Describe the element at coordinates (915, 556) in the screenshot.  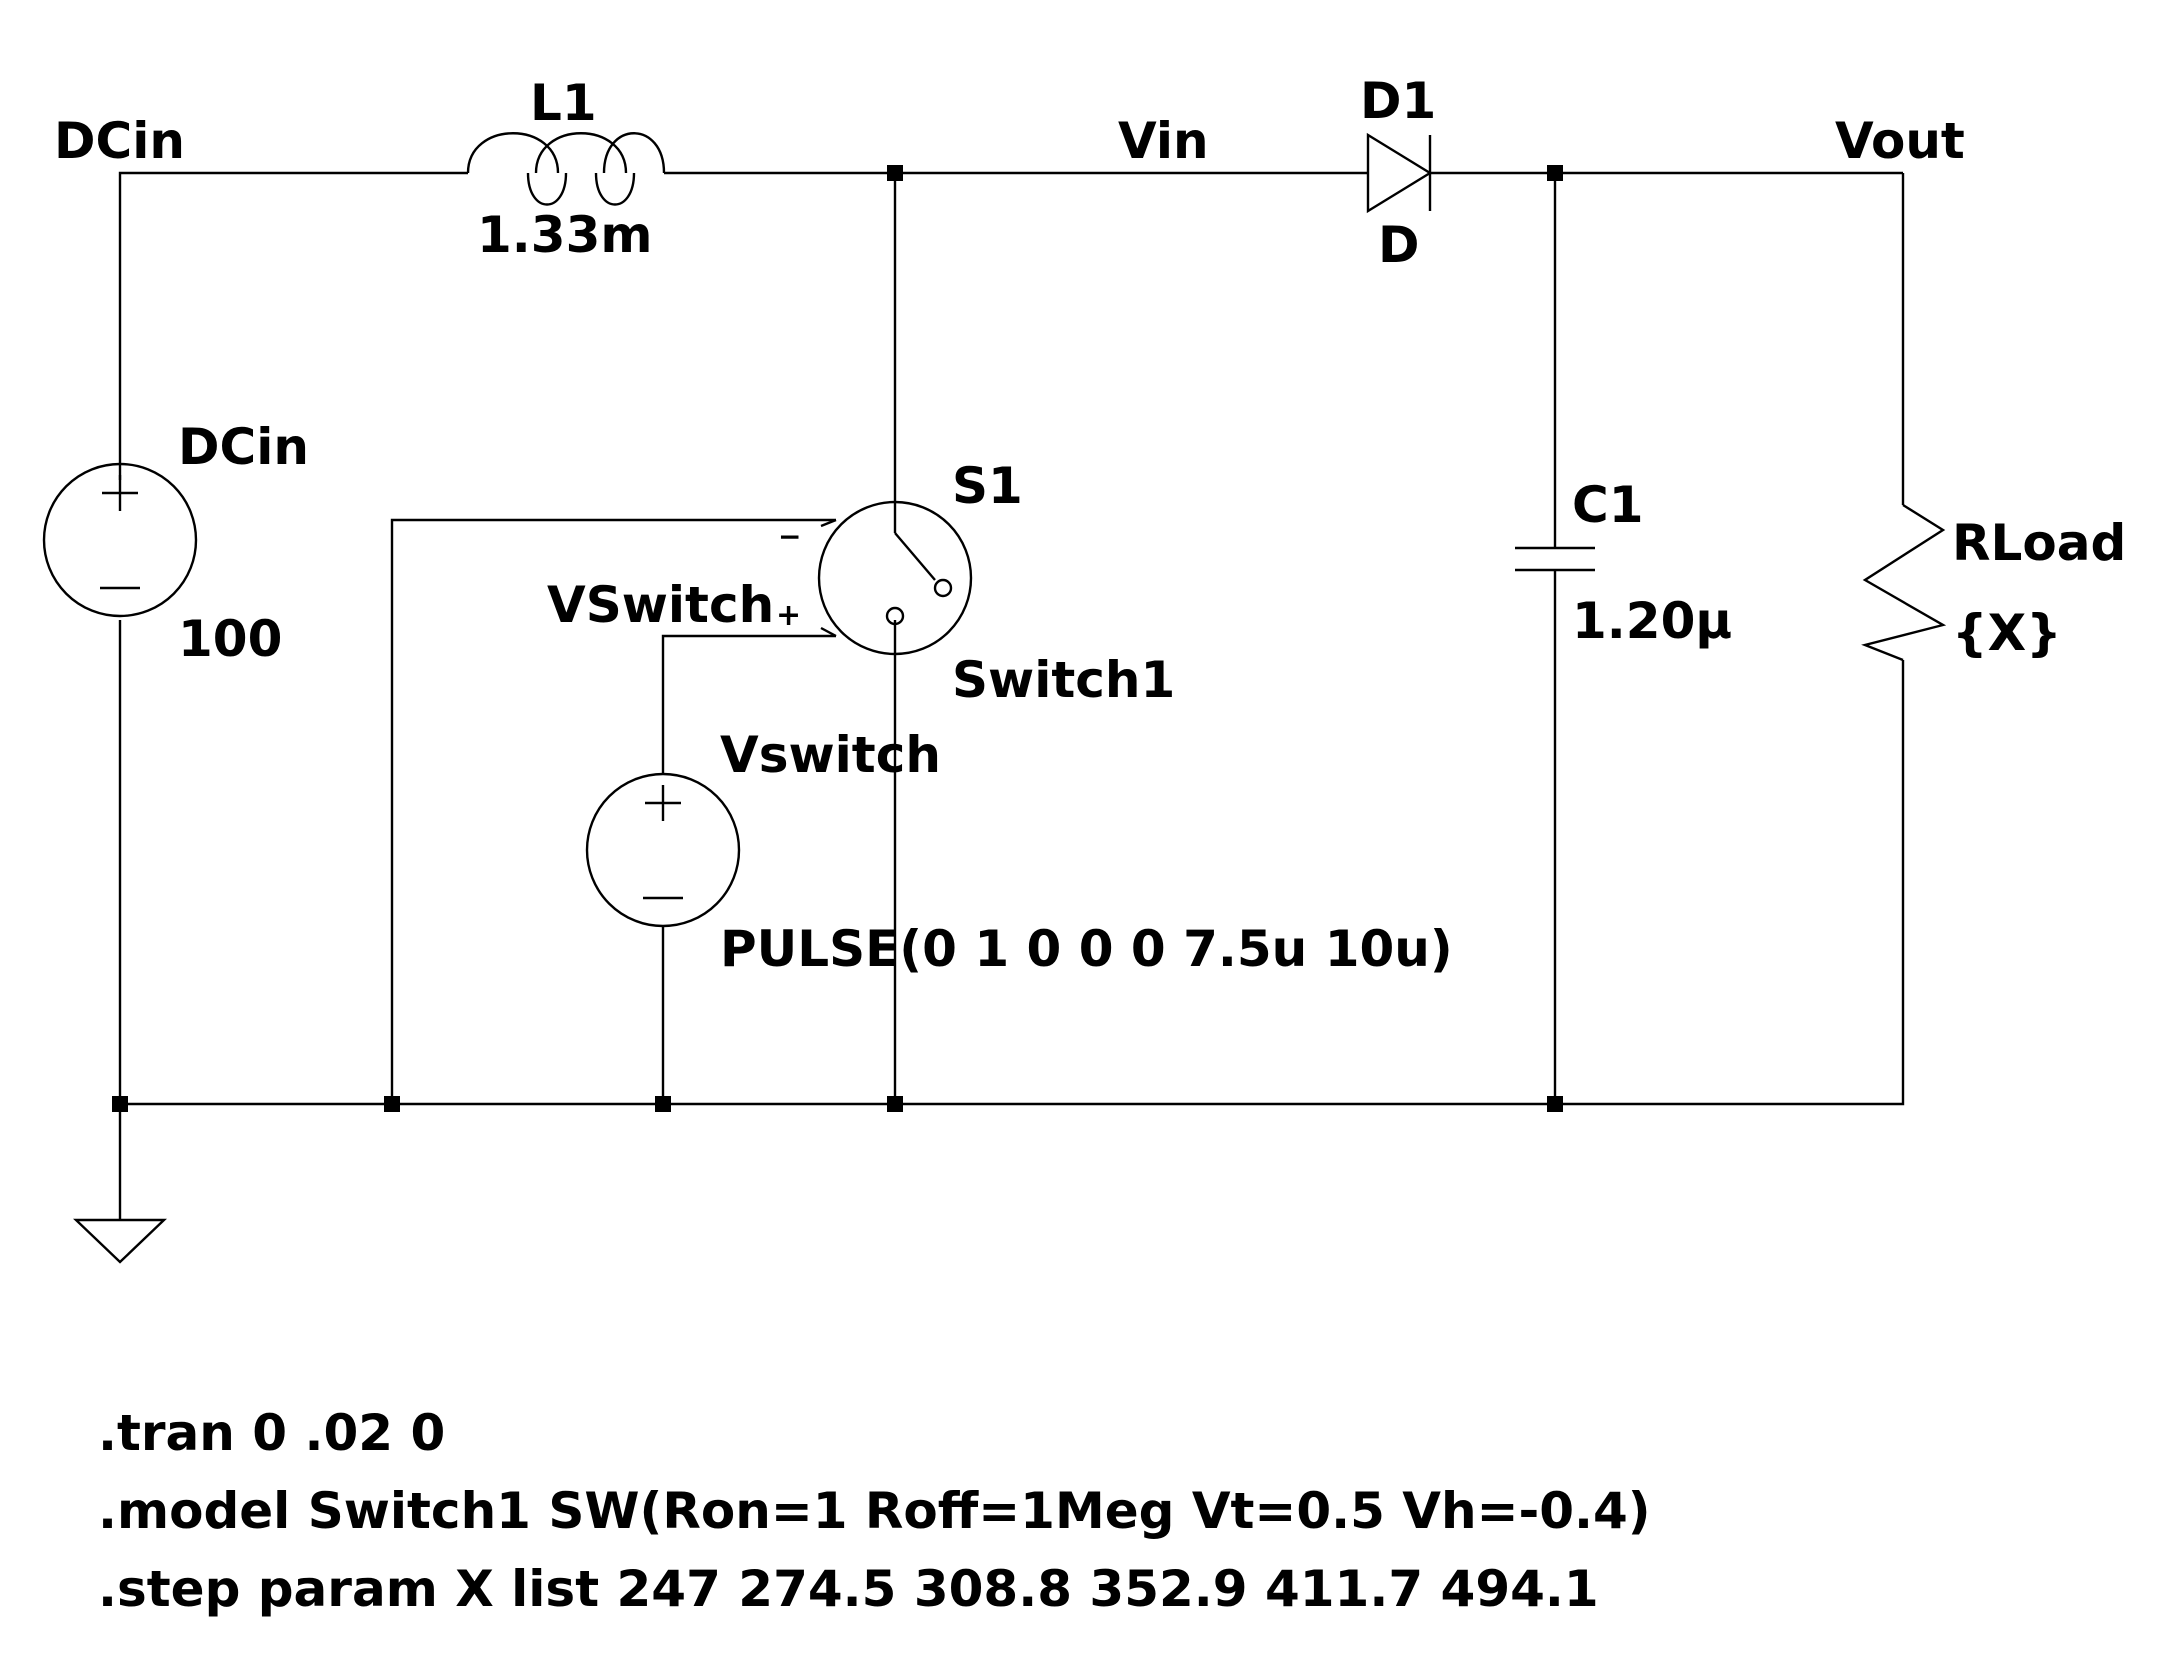
I see `switch-blade` at that location.